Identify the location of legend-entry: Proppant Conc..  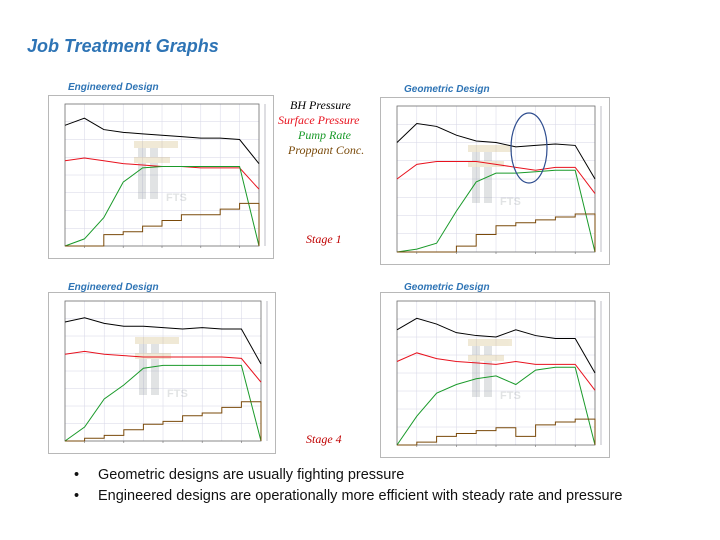
(326, 150).